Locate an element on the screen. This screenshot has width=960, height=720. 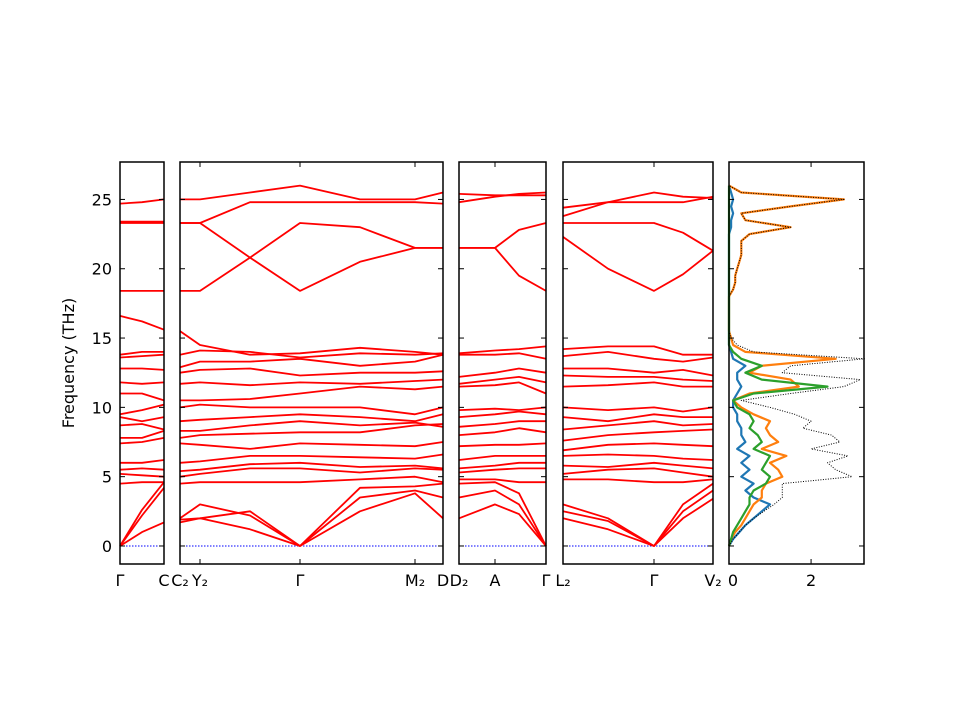
band-panel-gamma-c: Γ C 0 5 10 15 20 25 is located at coordinates (131, 375).